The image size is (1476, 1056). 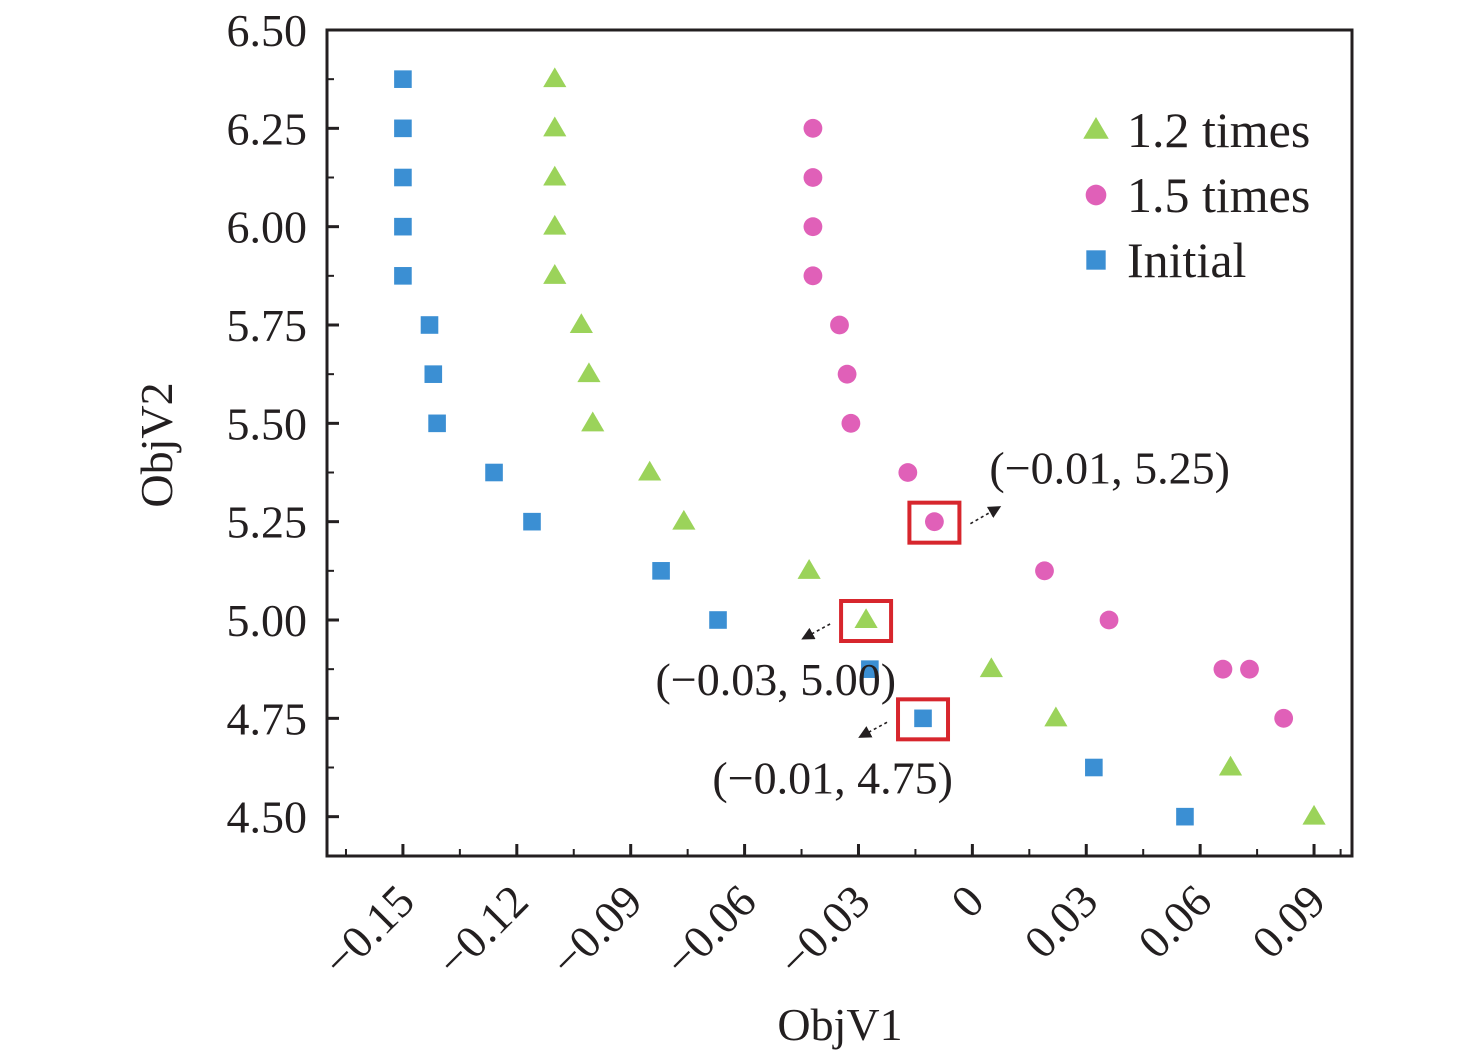 What do you see at coordinates (1218, 130) in the screenshot?
I see `legend-label: 1.2 times` at bounding box center [1218, 130].